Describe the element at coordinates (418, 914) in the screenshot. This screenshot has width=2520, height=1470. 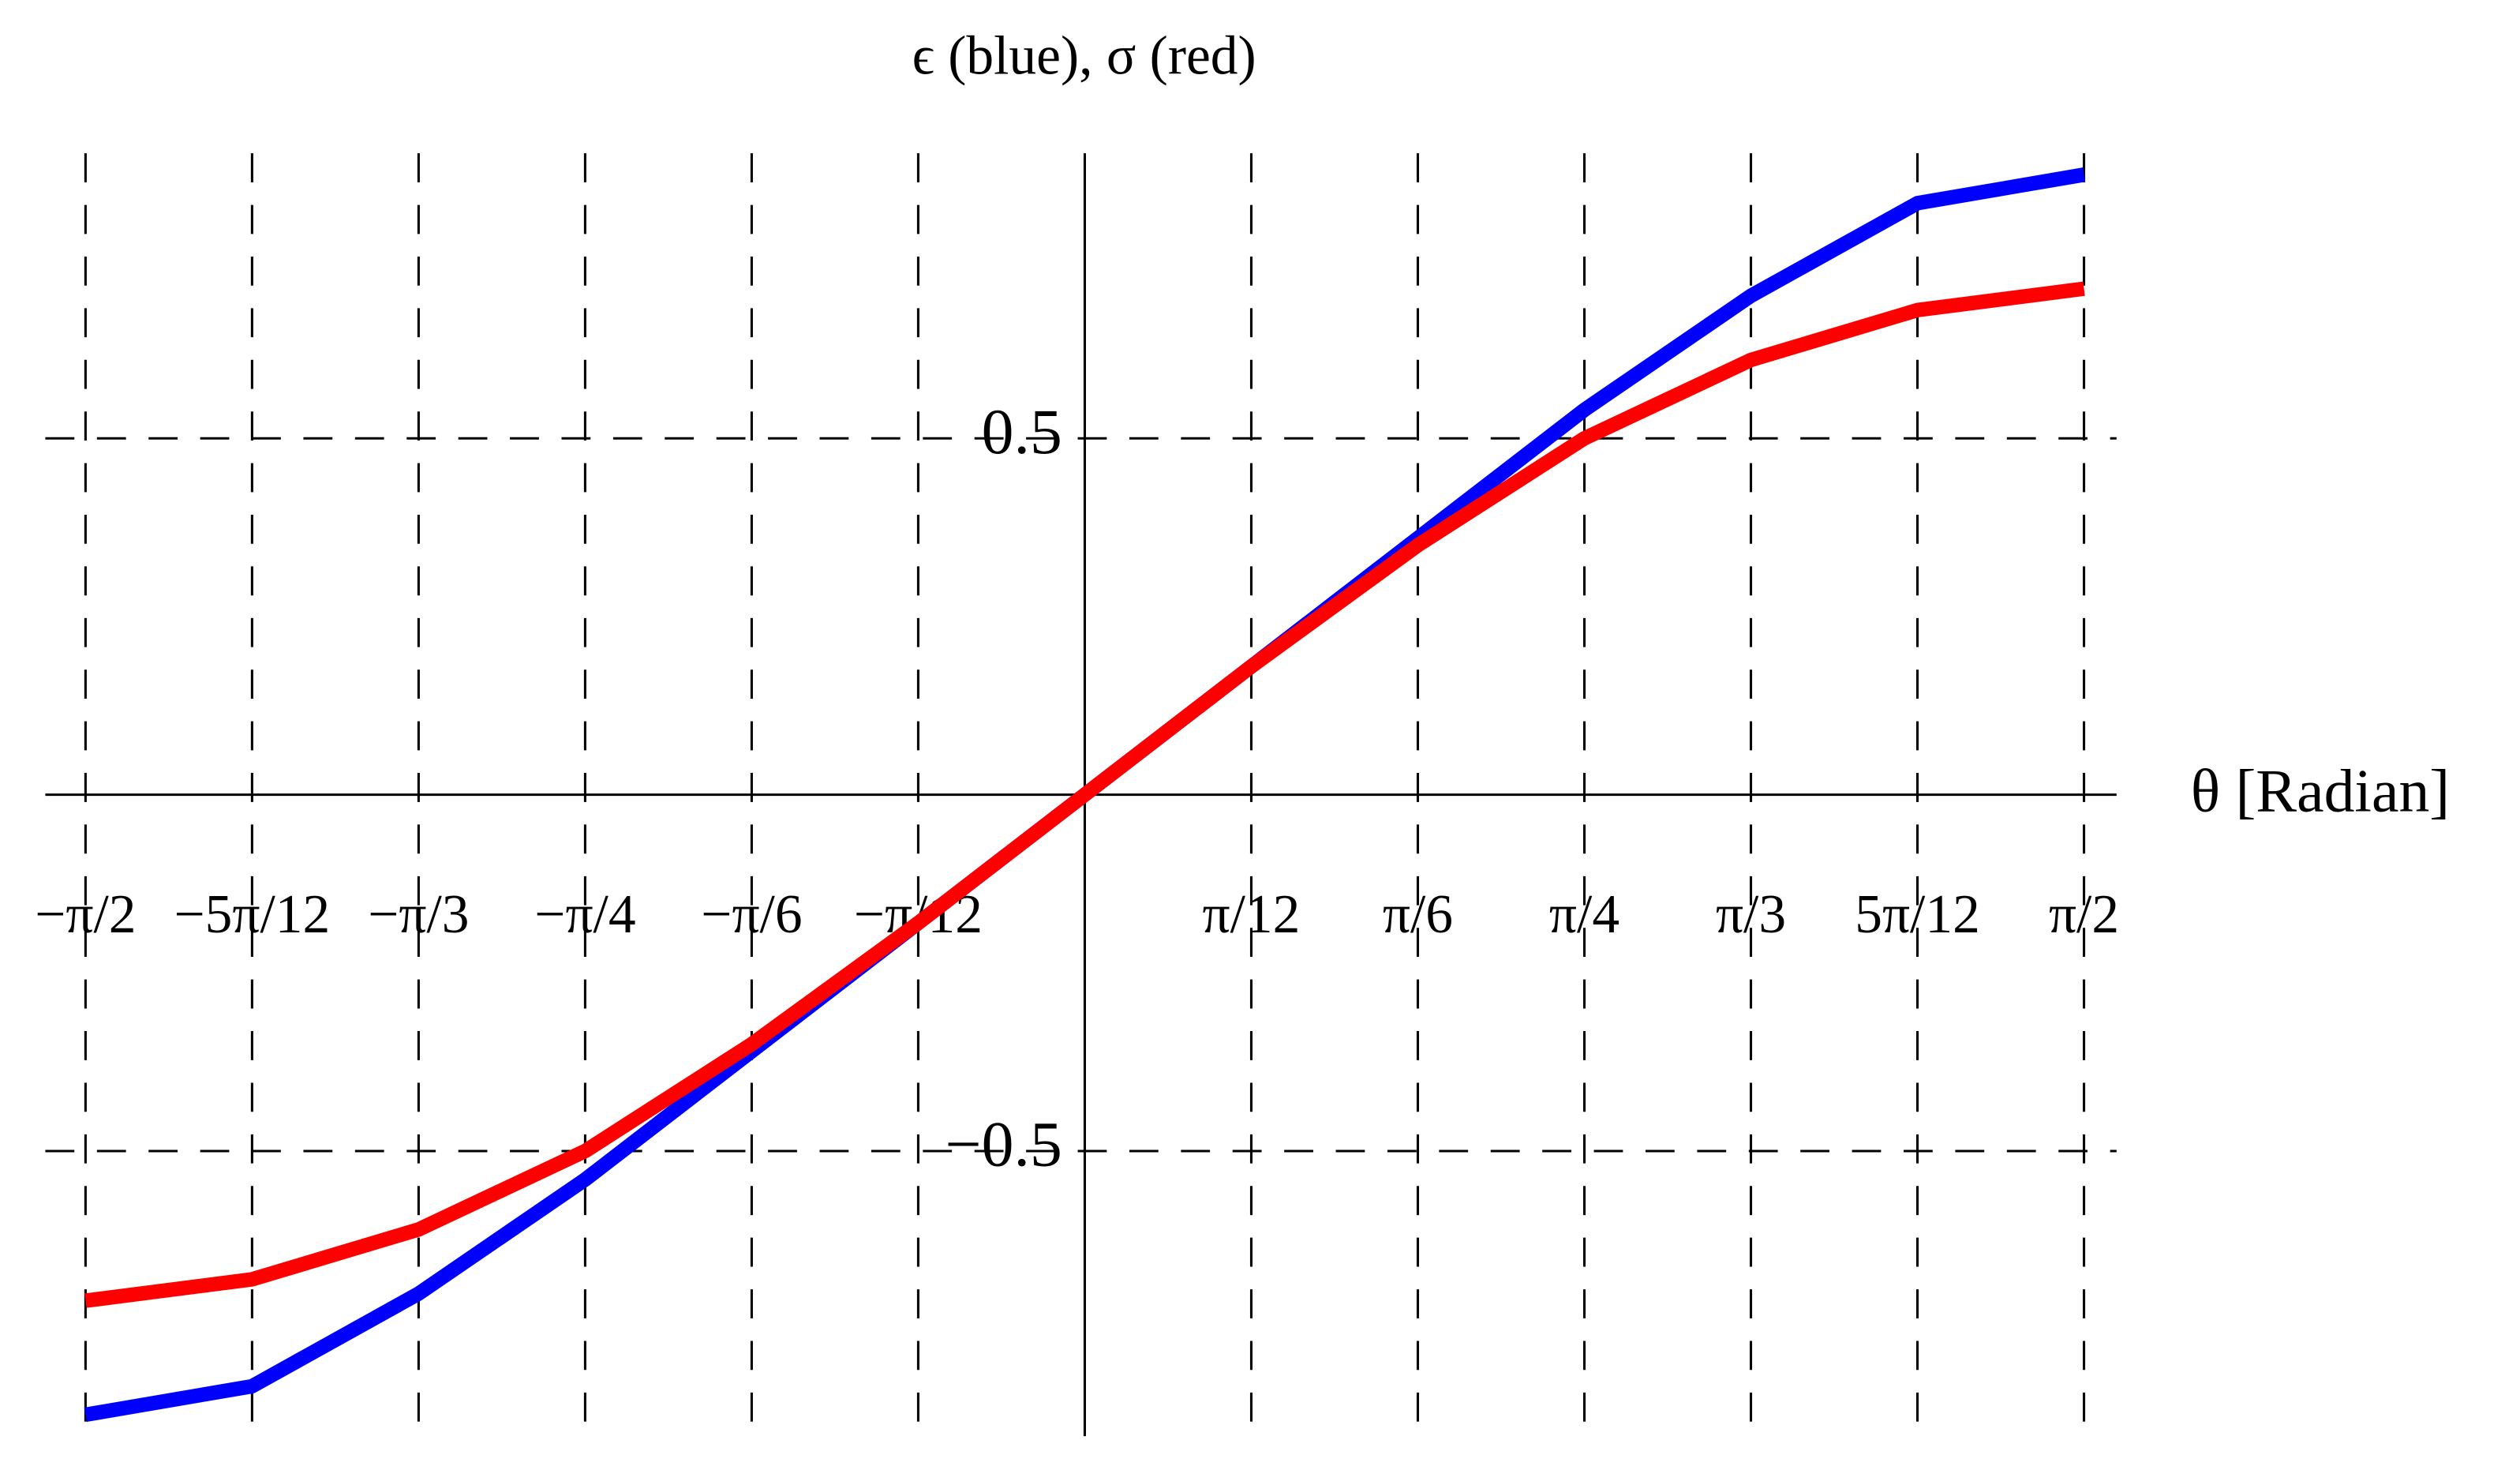
I see `x-tick-label: −π/3` at that location.